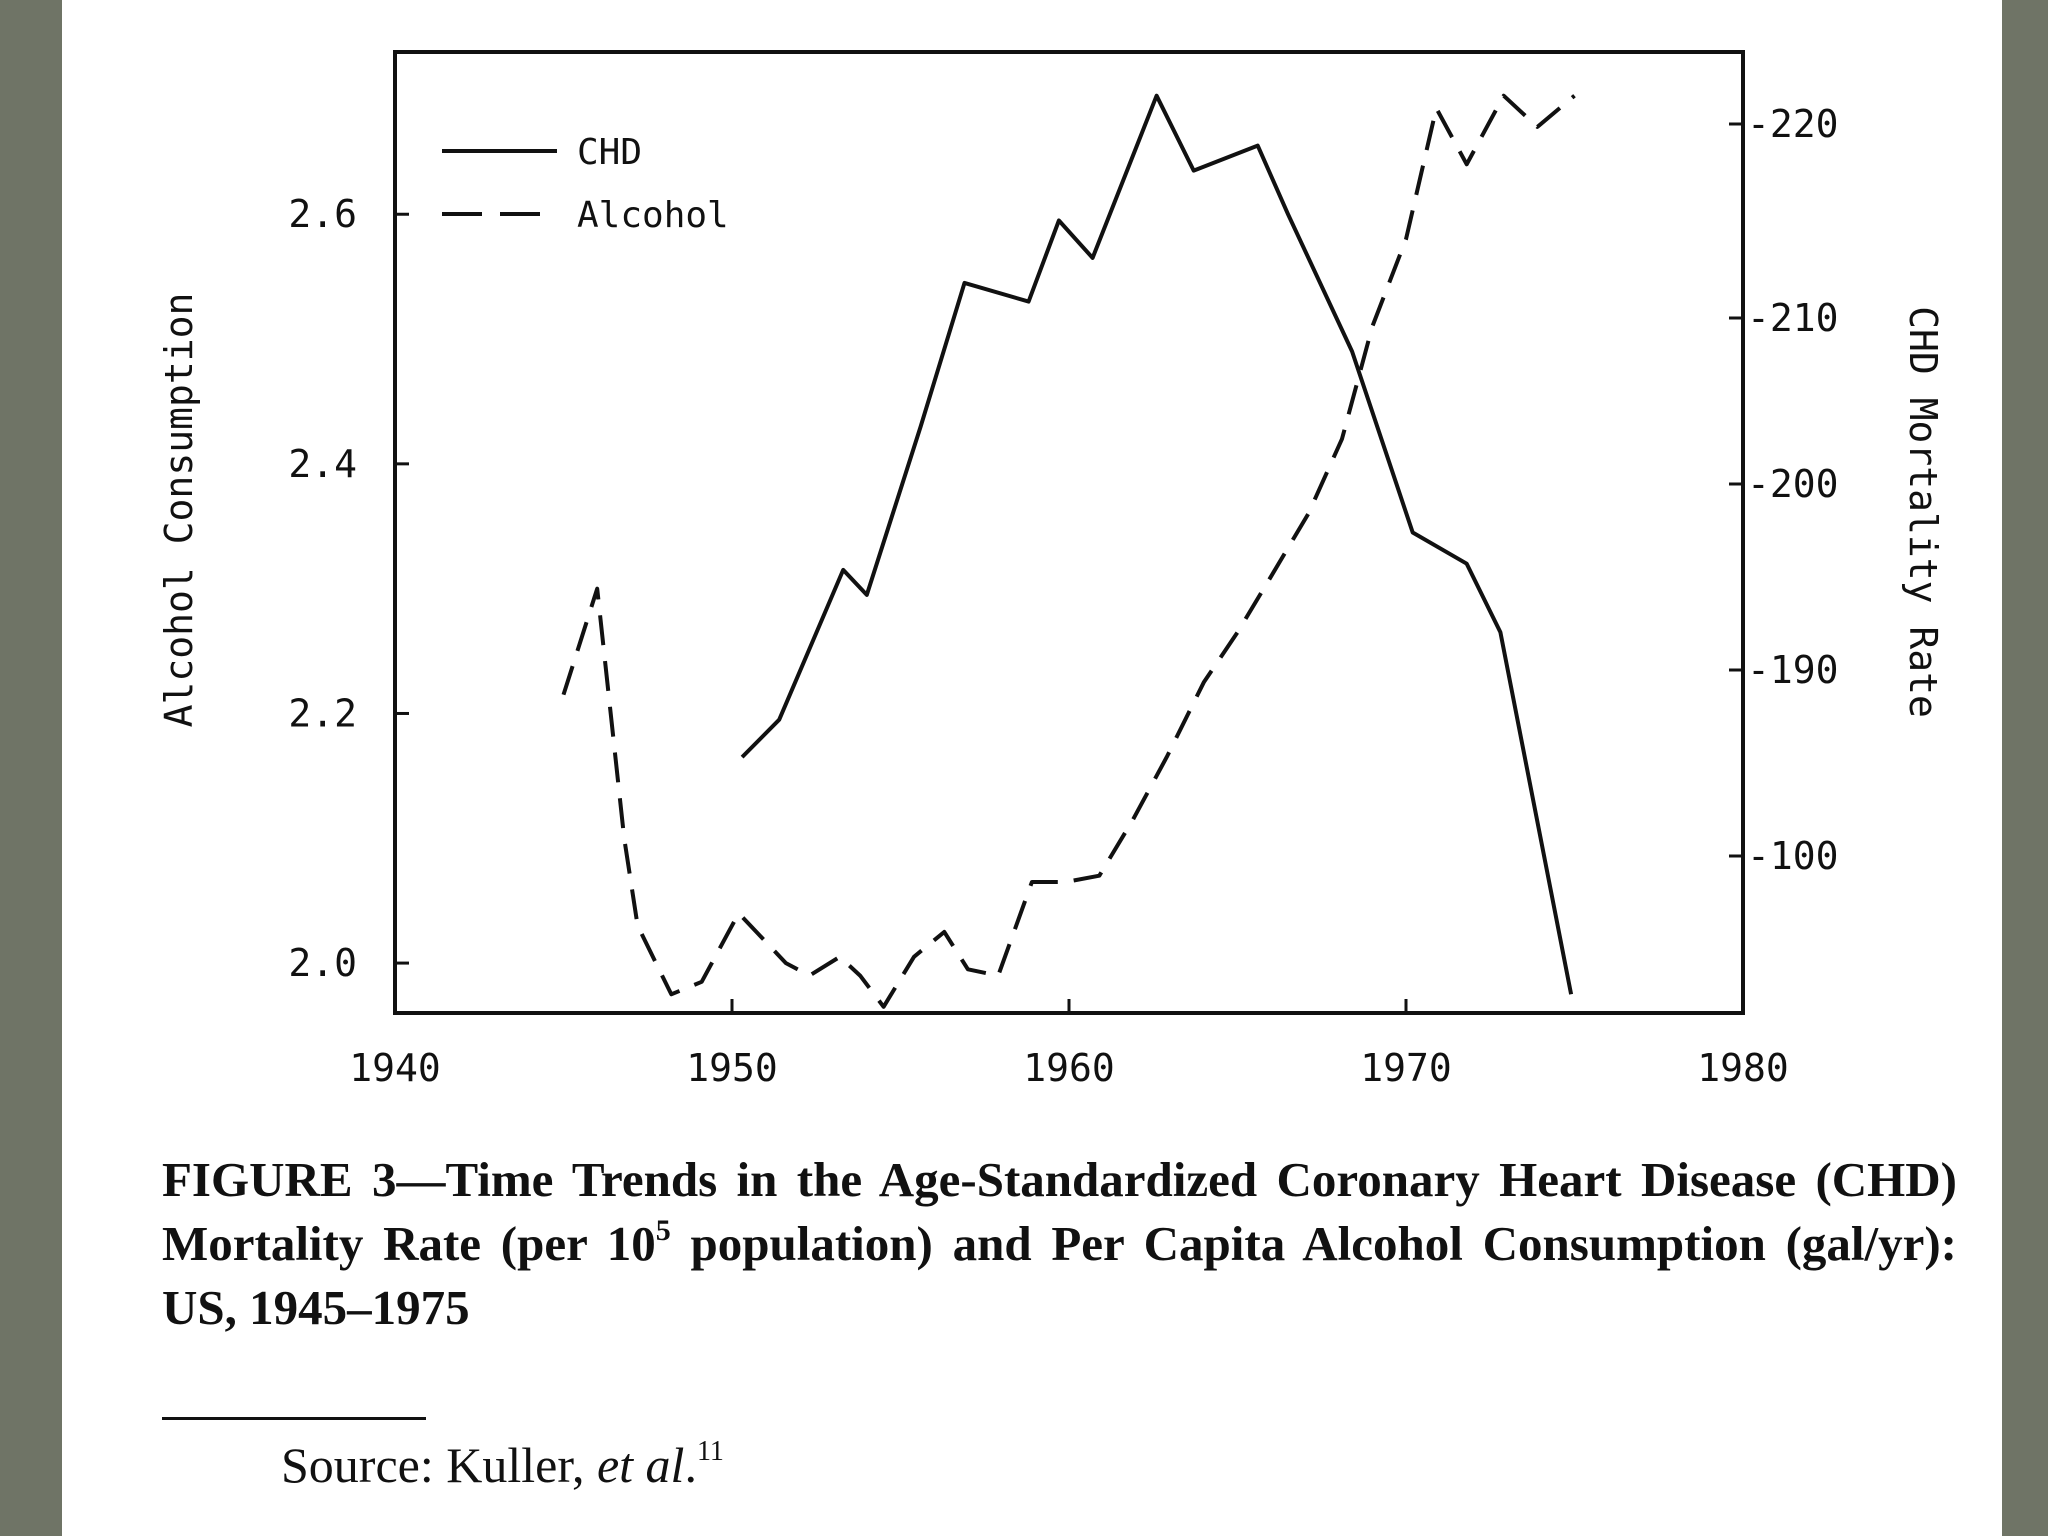  What do you see at coordinates (1406, 1068) in the screenshot?
I see `x-tick-label: 1970` at bounding box center [1406, 1068].